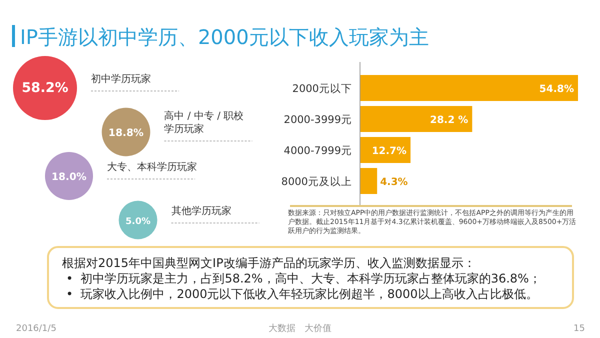  I want to click on y-tick-label: 8000元及以上, so click(316, 181).